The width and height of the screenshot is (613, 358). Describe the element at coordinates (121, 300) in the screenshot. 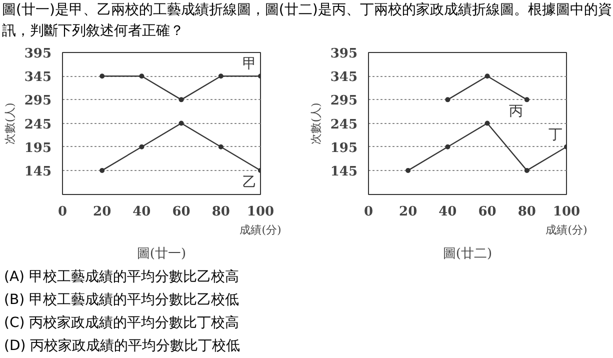

I see `text: (B) 甲校工藝成績的平均分數比乙校低` at that location.